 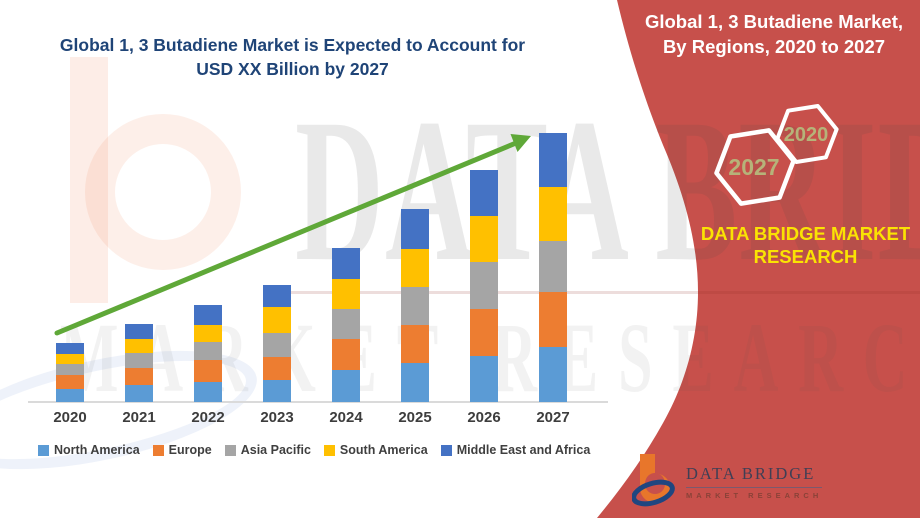 What do you see at coordinates (553, 214) in the screenshot?
I see `segment-south-america-2027` at bounding box center [553, 214].